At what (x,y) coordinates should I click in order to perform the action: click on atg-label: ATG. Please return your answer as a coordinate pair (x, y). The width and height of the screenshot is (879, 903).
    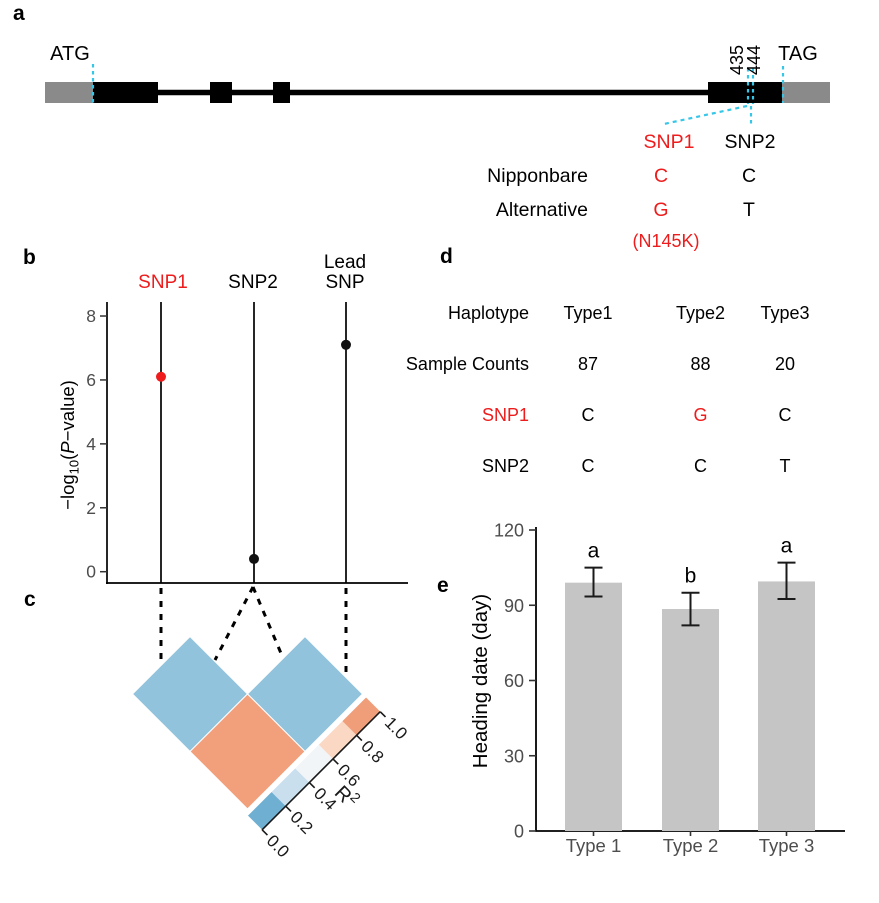
    Looking at the image, I should click on (70, 54).